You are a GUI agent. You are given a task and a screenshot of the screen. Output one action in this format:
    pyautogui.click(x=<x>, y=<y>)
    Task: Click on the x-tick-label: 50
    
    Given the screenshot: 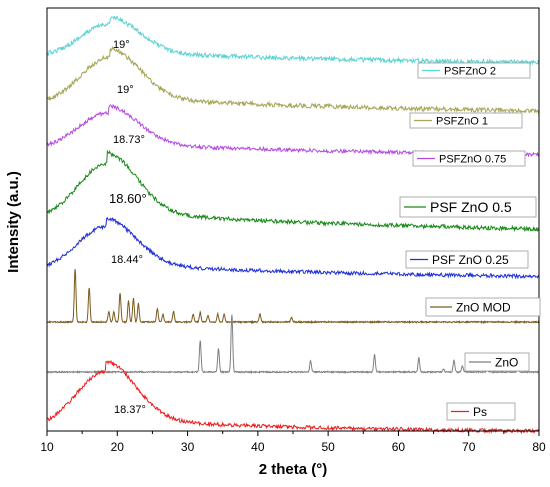 What is the action you would take?
    pyautogui.click(x=328, y=447)
    